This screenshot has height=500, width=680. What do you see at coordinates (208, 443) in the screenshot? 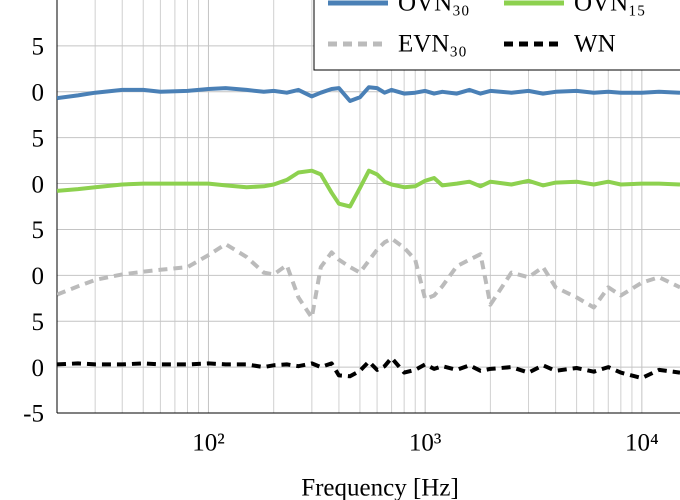
I see `x-tick-label: 10²` at bounding box center [208, 443].